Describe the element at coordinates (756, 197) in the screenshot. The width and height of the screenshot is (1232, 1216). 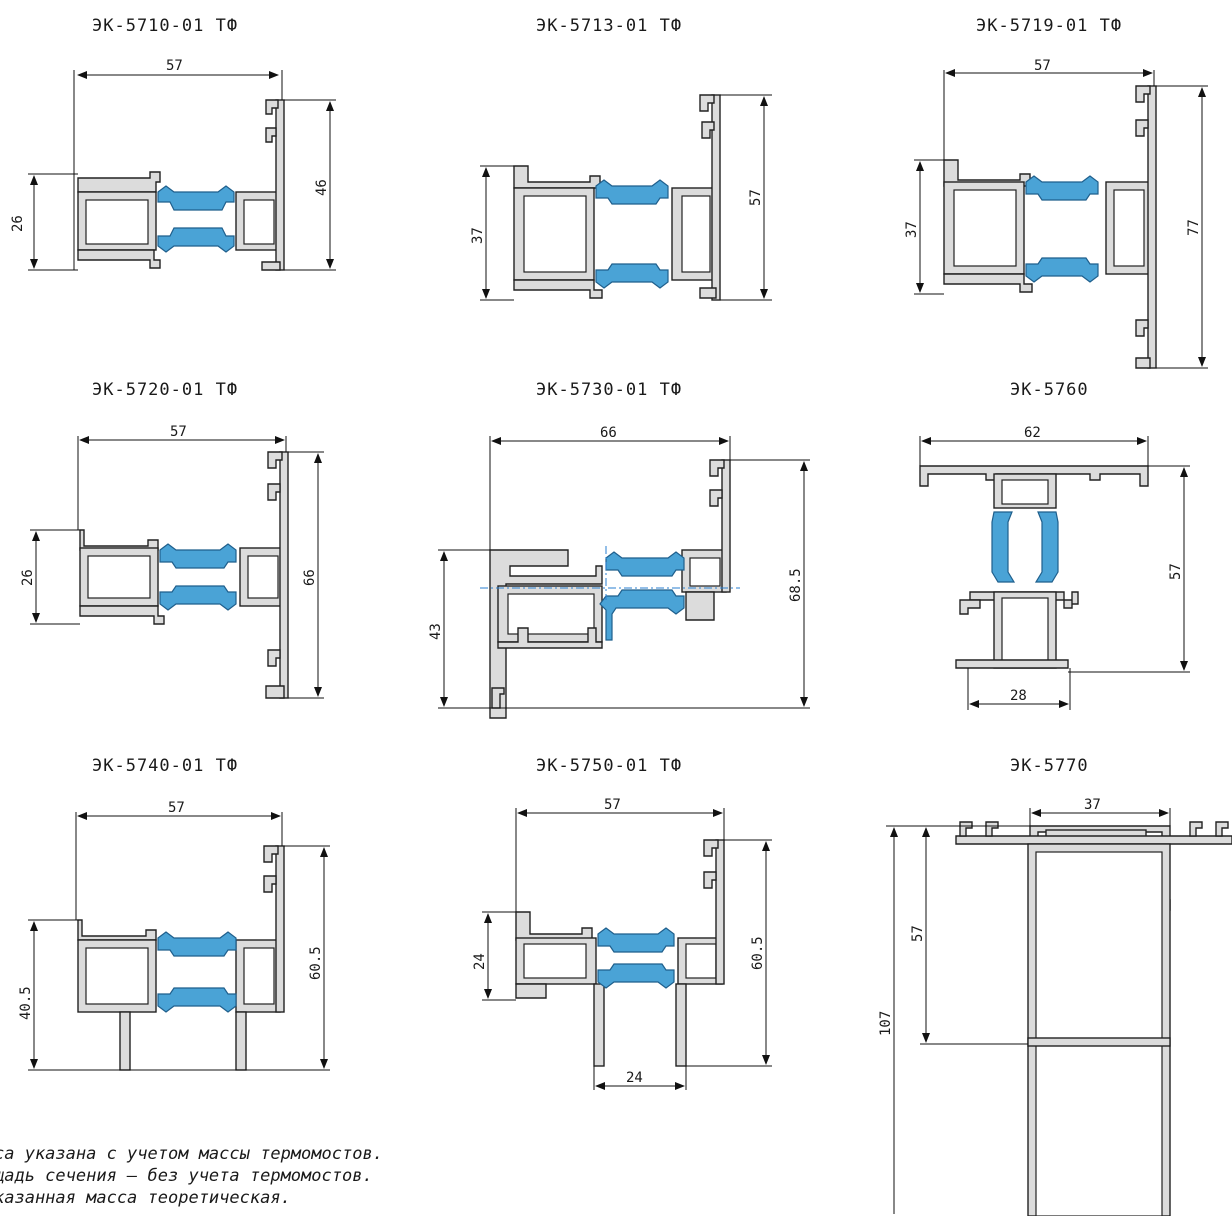
I see `dim-5713-h2: 57` at that location.